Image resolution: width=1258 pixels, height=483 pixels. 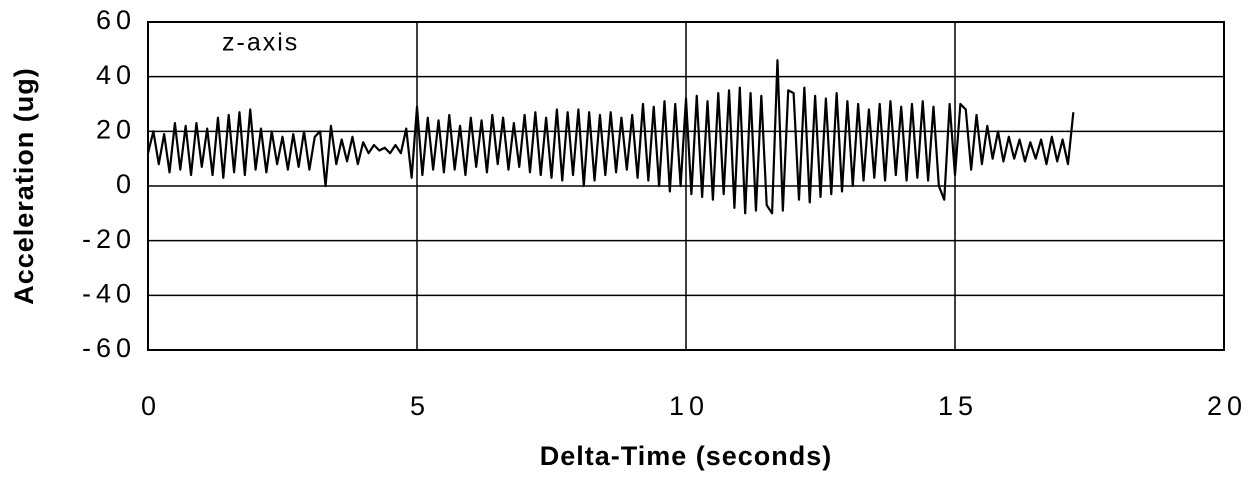 What do you see at coordinates (126, 184) in the screenshot?
I see `y-tick-label: 0` at bounding box center [126, 184].